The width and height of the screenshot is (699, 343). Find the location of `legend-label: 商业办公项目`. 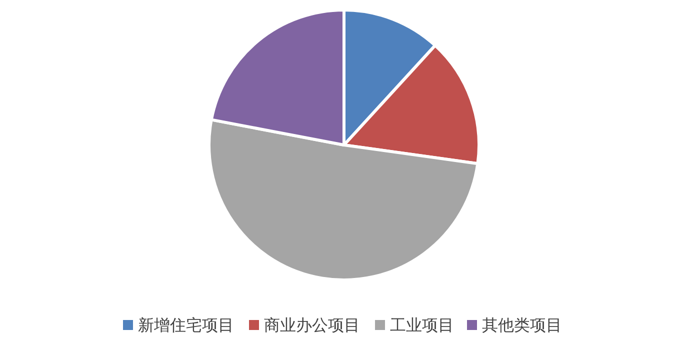

legend-label: 商业办公项目 is located at coordinates (312, 325).